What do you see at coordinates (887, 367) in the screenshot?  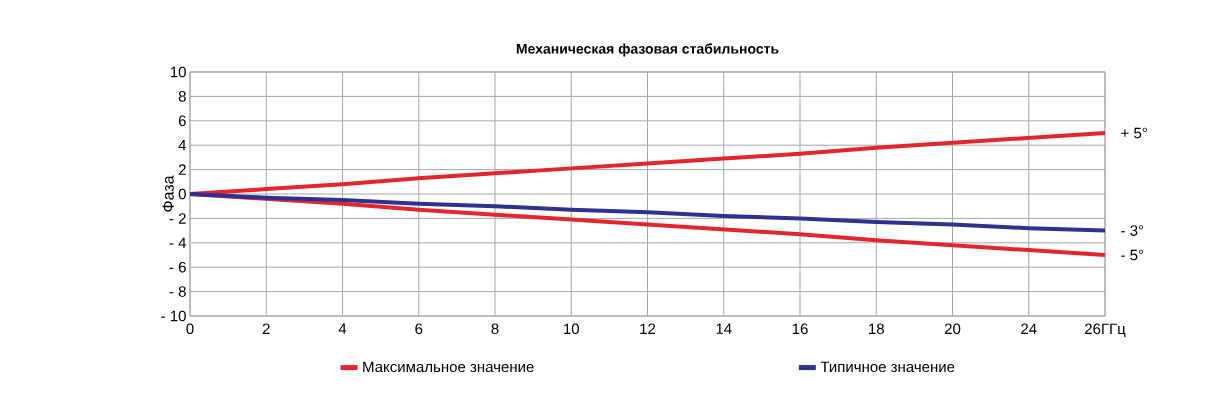 I see `legend-label: Типичное значение` at bounding box center [887, 367].